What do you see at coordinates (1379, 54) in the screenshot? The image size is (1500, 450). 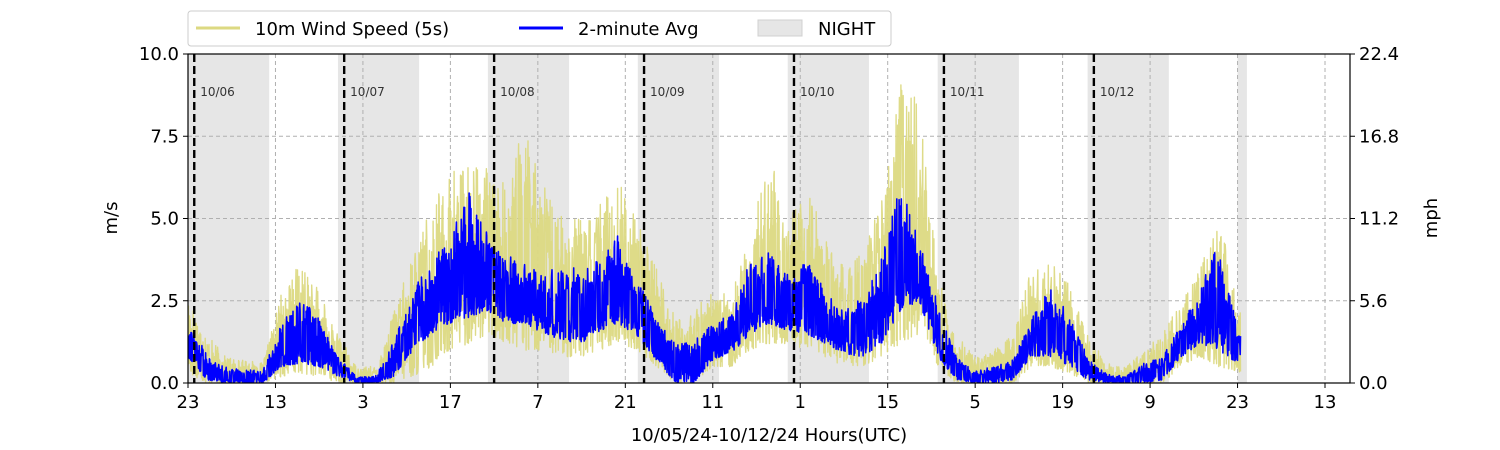 I see `y-tick-label-right: 22.4` at bounding box center [1379, 54].